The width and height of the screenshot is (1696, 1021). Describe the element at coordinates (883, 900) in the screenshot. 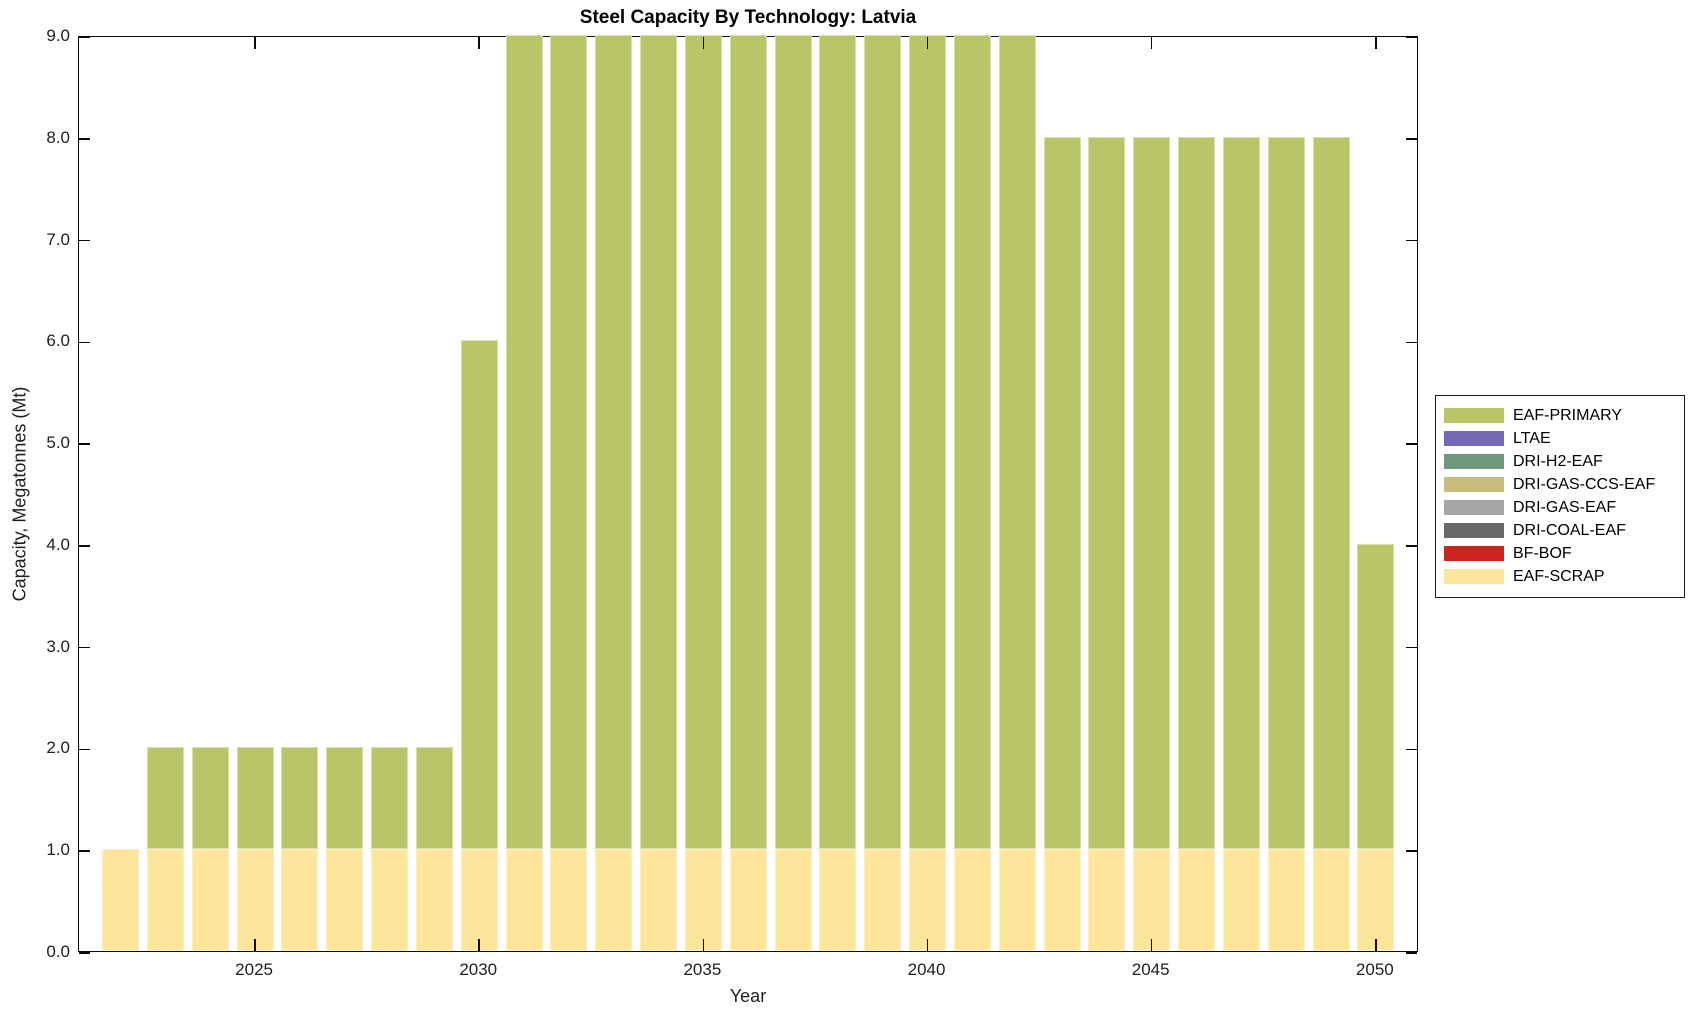

I see `bar-segment-eaf-scrap-2039` at that location.